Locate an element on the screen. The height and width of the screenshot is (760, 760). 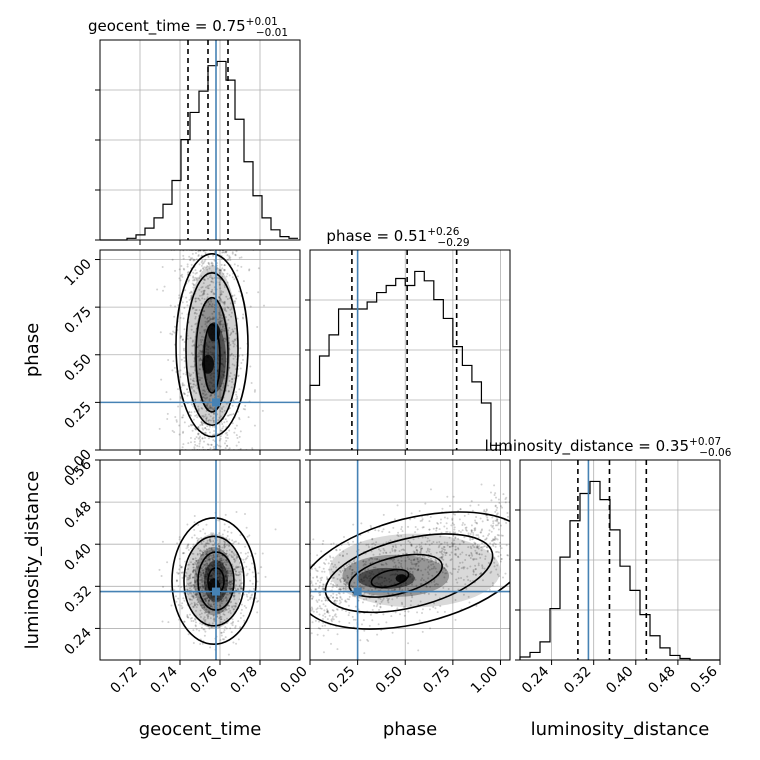
contour-line is located at coordinates (409, 573).